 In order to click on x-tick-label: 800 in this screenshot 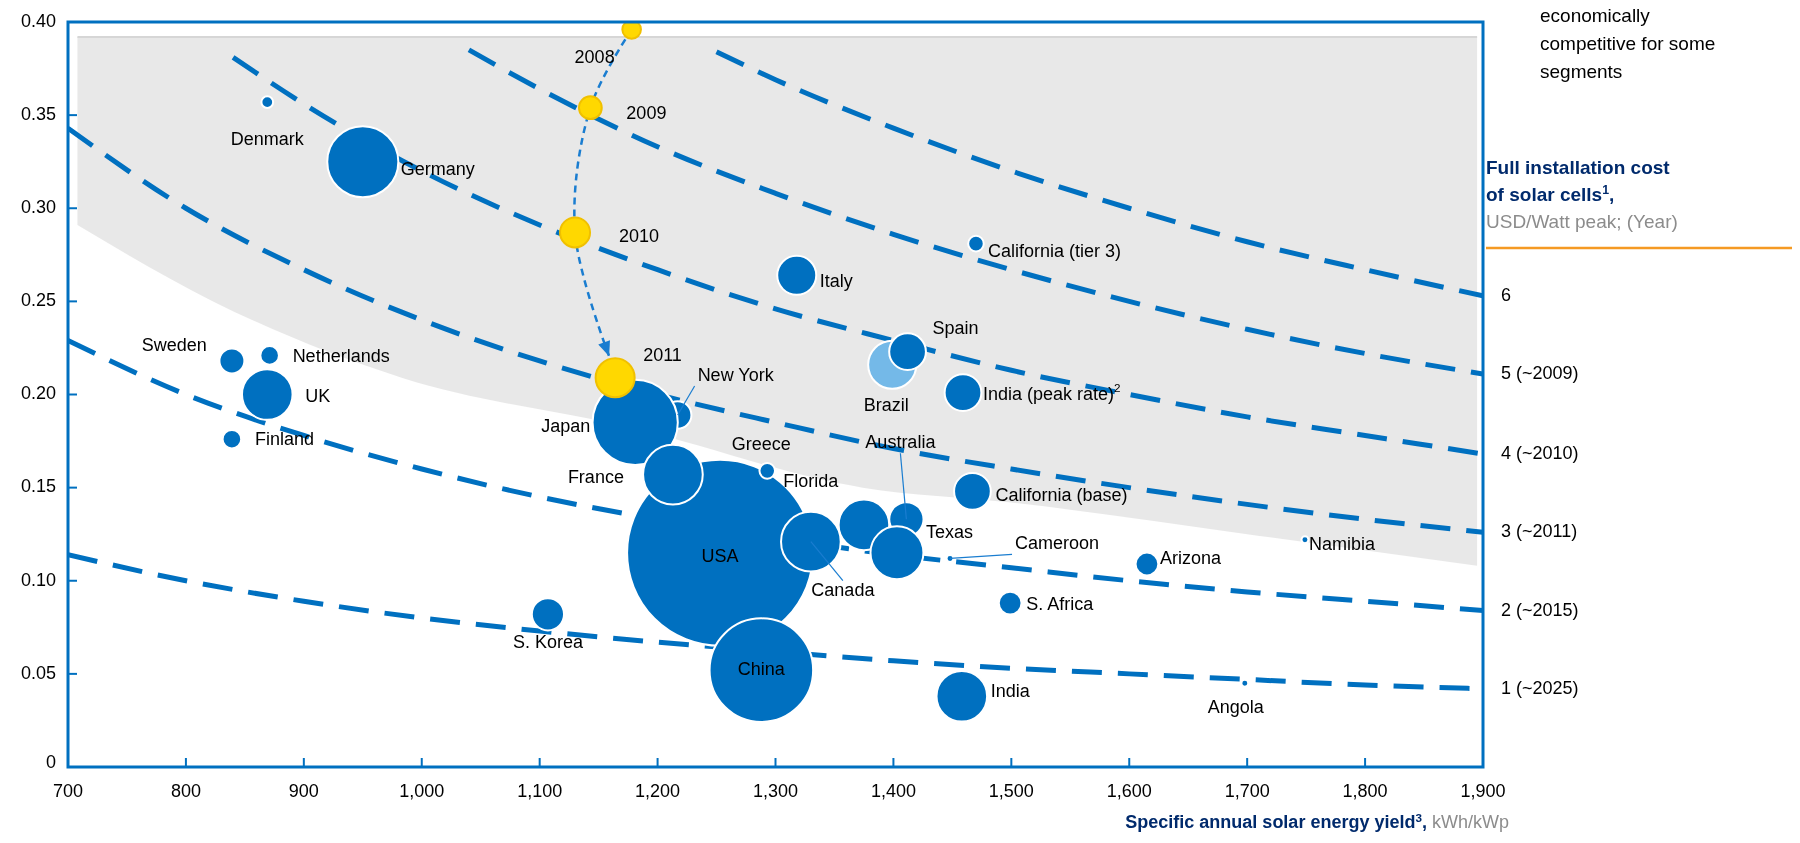, I will do `click(185, 791)`.